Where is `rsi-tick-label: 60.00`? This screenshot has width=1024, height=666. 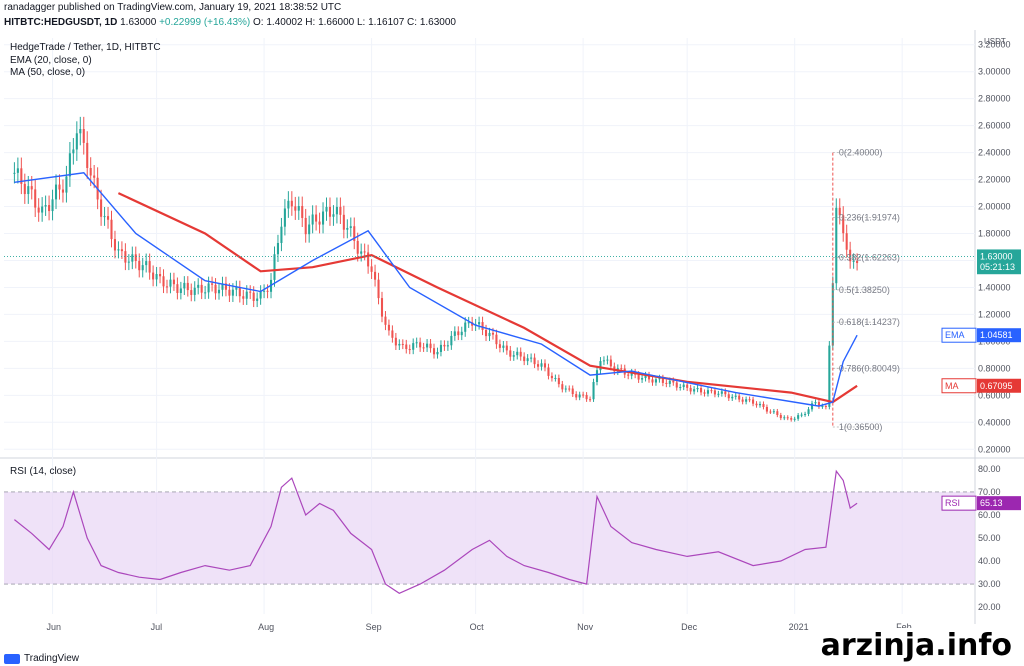
rsi-tick-label: 60.00 is located at coordinates (989, 515).